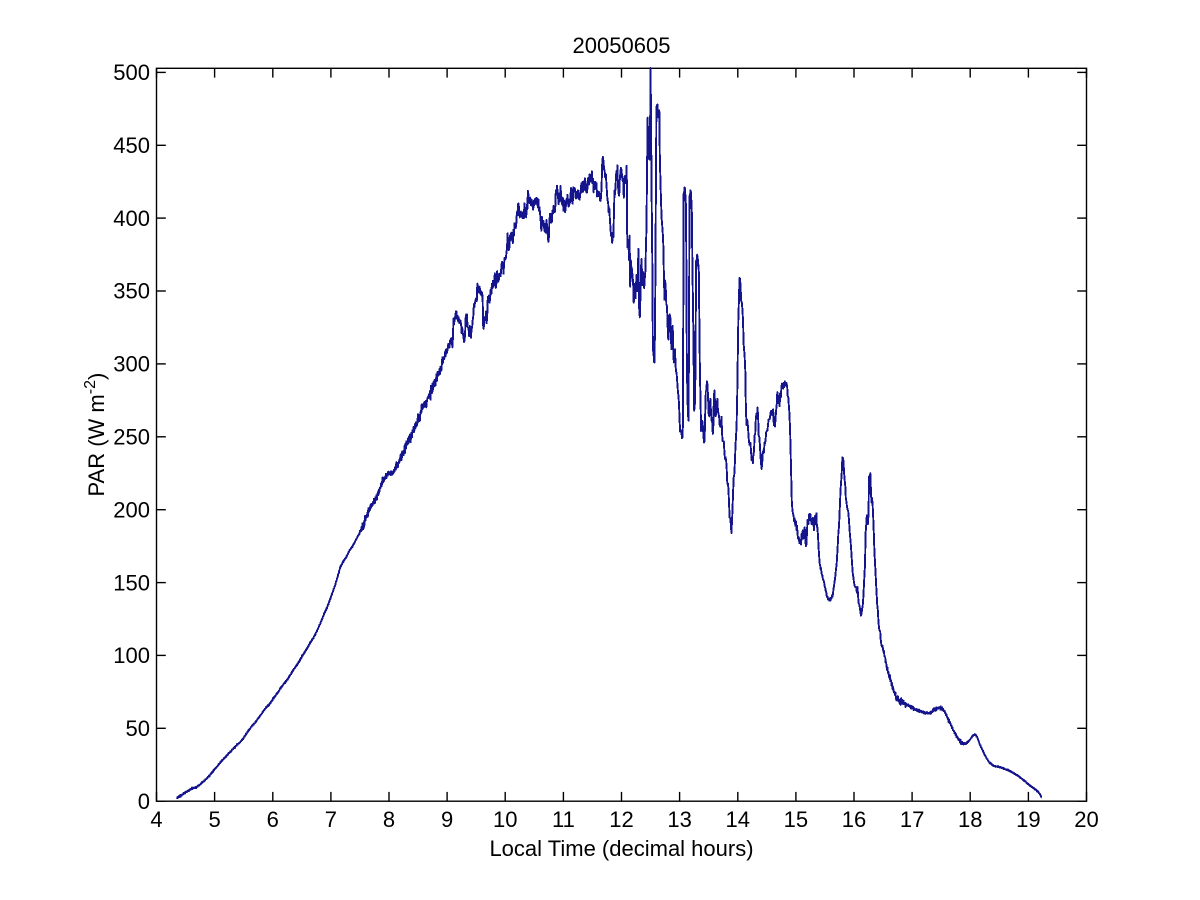 This screenshot has width=1200, height=900. What do you see at coordinates (970, 819) in the screenshot?
I see `svg-text: 18` at bounding box center [970, 819].